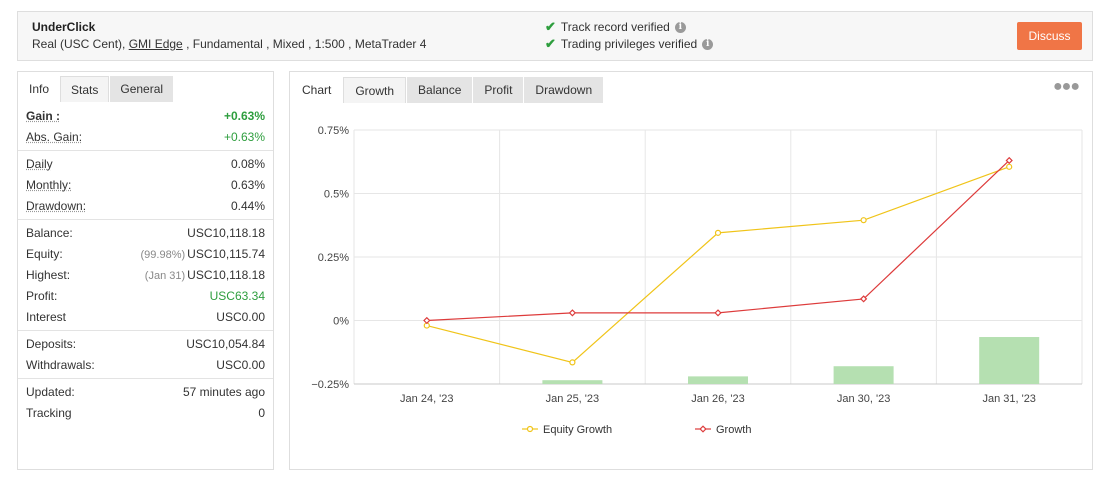  I want to click on stat-profit: Profit: USC63.34, so click(145, 295).